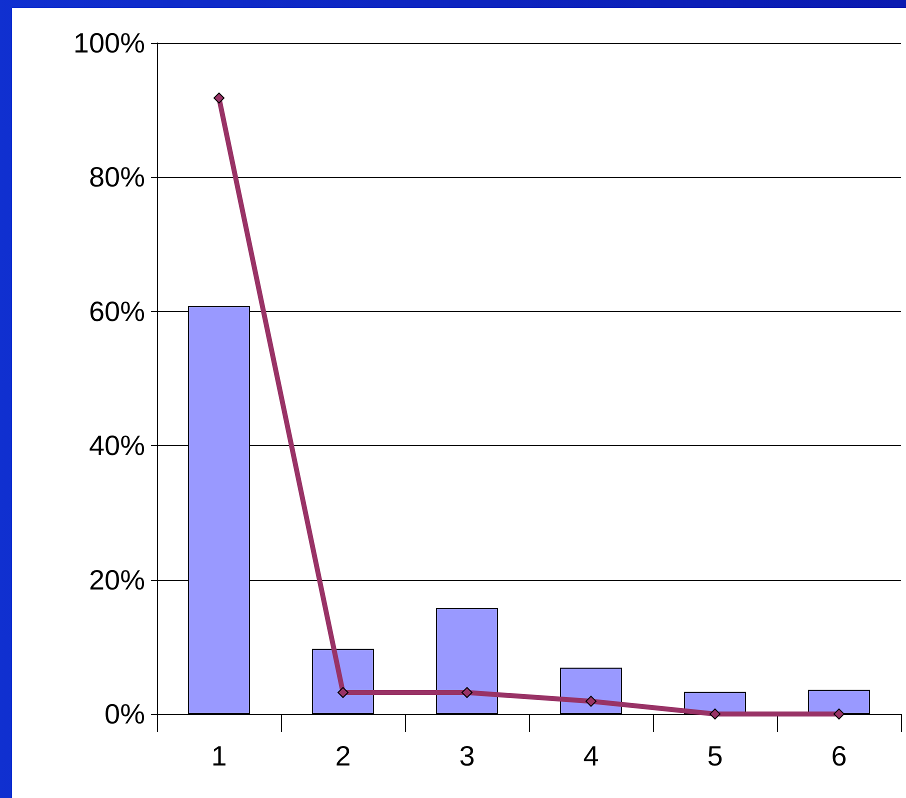  What do you see at coordinates (116, 446) in the screenshot?
I see `y-tick-label: 40%` at bounding box center [116, 446].